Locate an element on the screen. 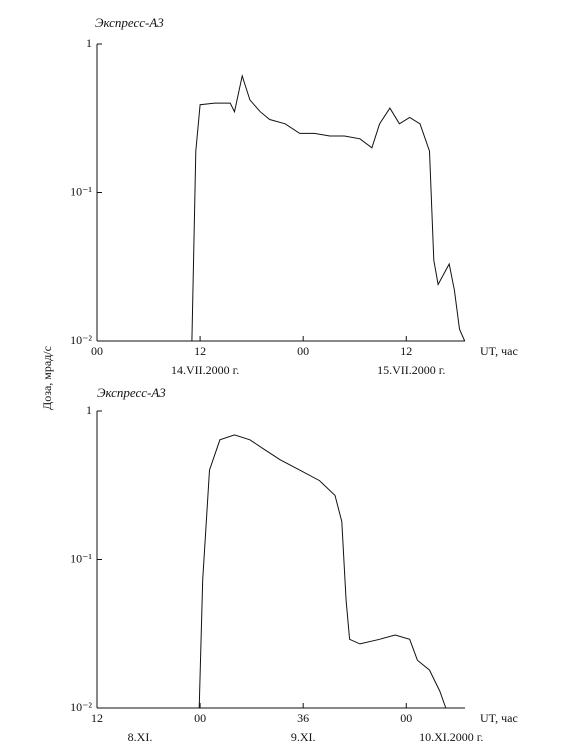 The width and height of the screenshot is (563, 755). date-label: 15.VII.2000 г. is located at coordinates (411, 370).